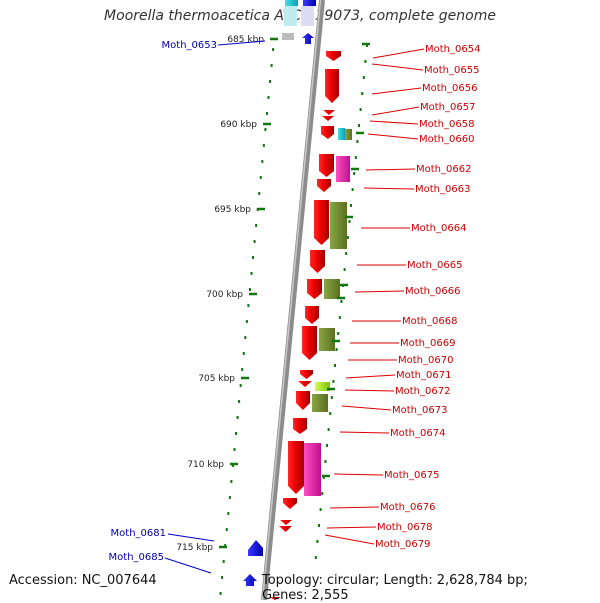  Describe the element at coordinates (341, 134) in the screenshot. I see `gene-box-moth-0660a` at that location.